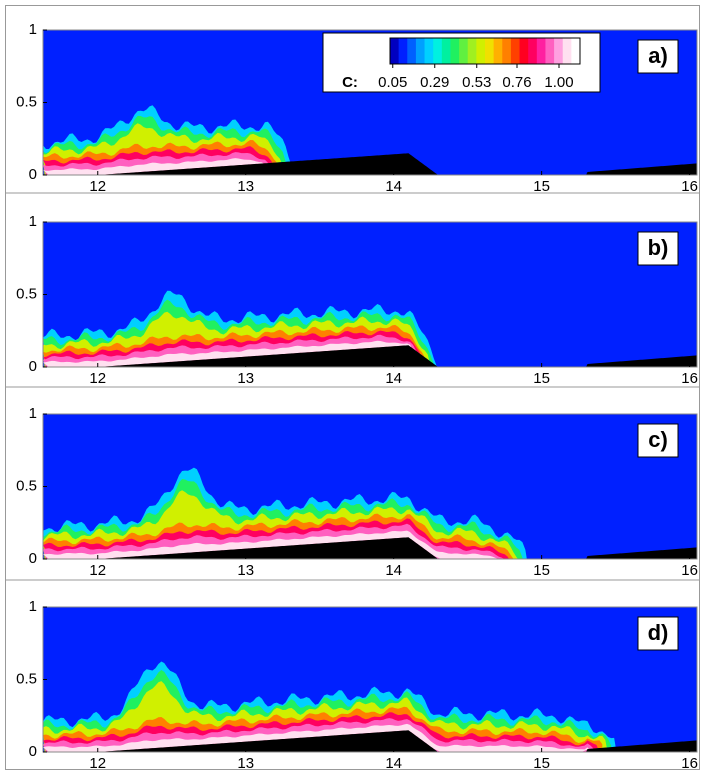 The image size is (701, 772). I want to click on colorbar-frame, so click(485, 51).